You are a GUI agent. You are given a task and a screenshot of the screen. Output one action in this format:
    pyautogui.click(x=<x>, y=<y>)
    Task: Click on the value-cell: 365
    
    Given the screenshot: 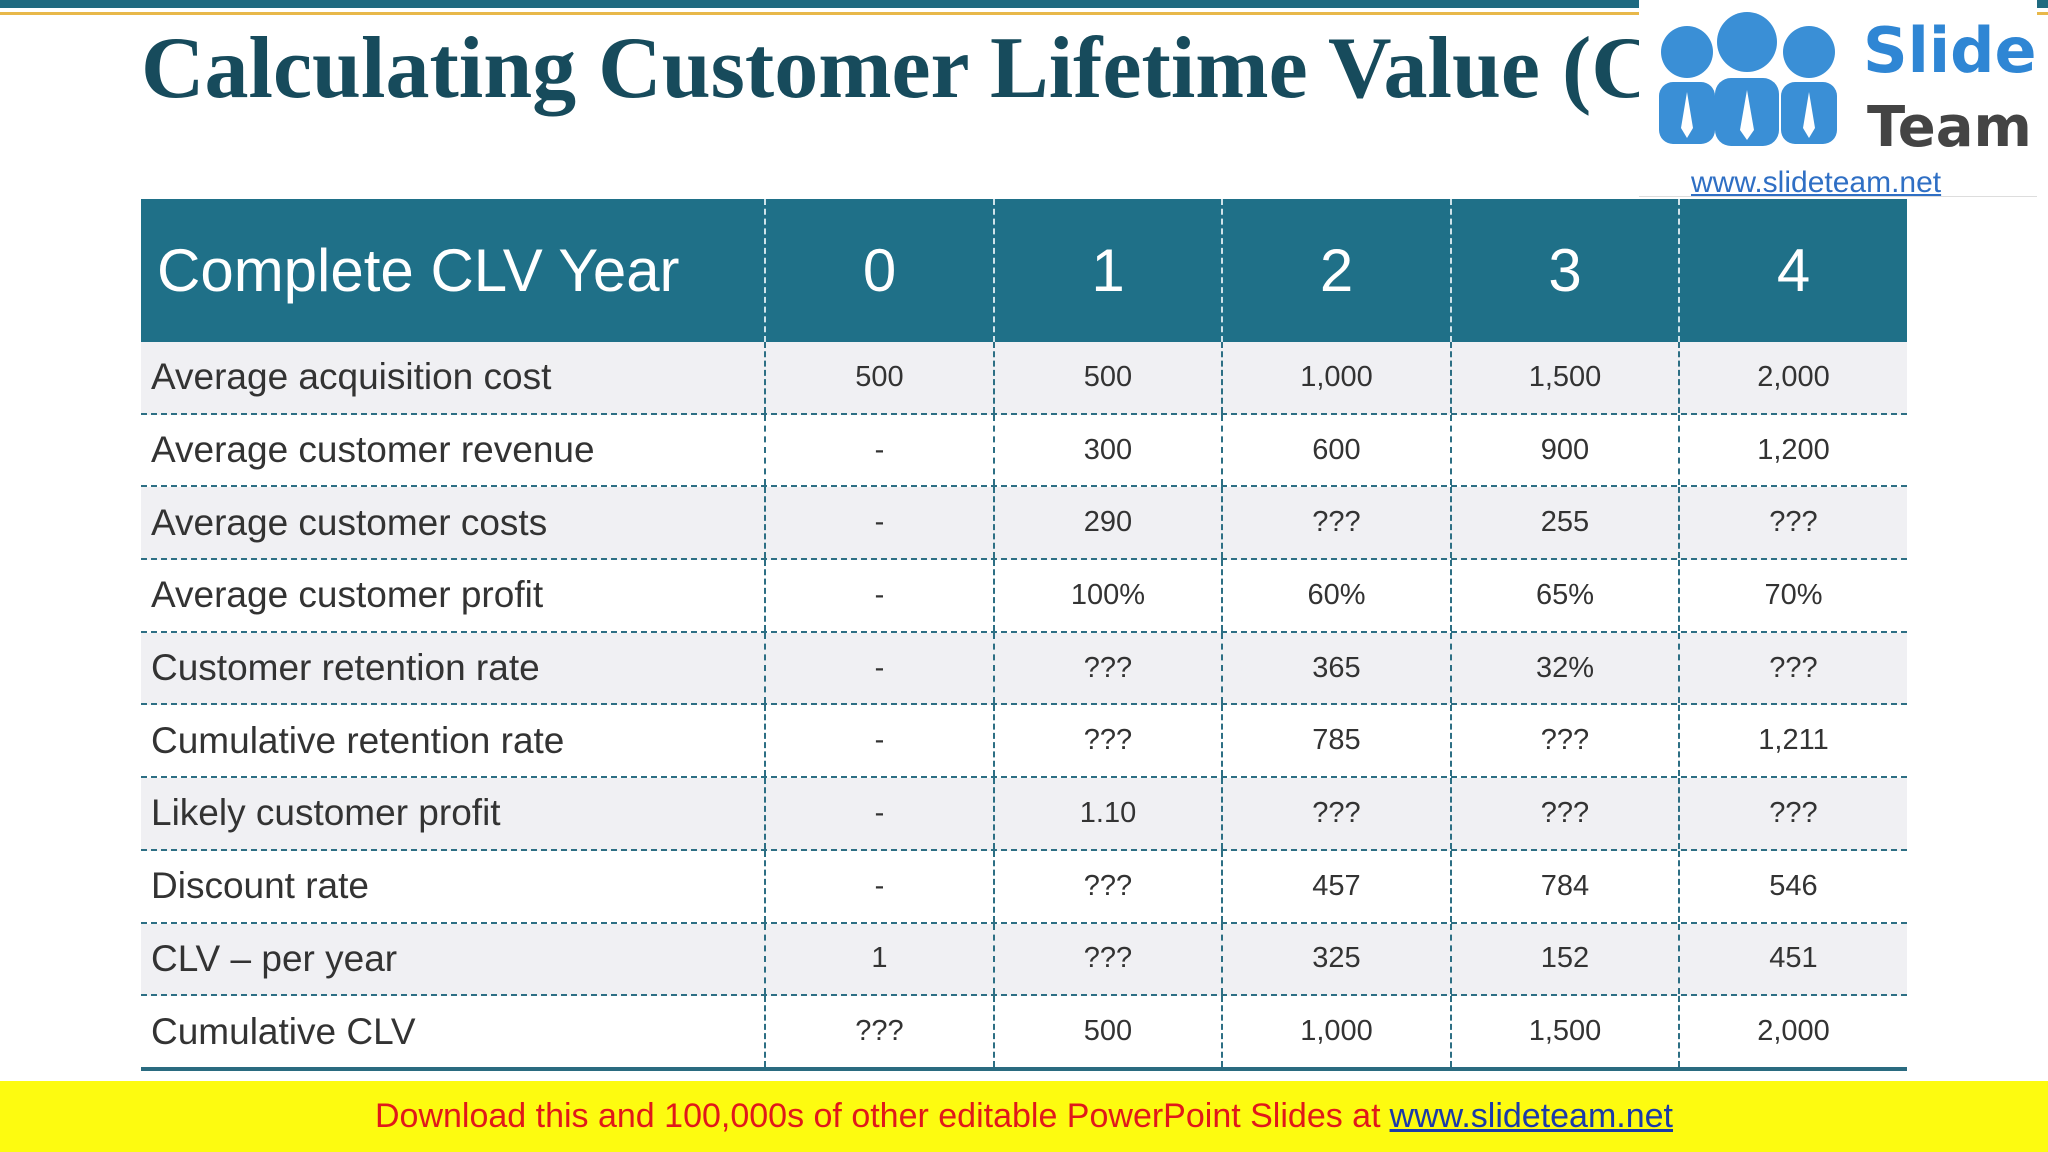 What is the action you would take?
    pyautogui.click(x=1335, y=668)
    